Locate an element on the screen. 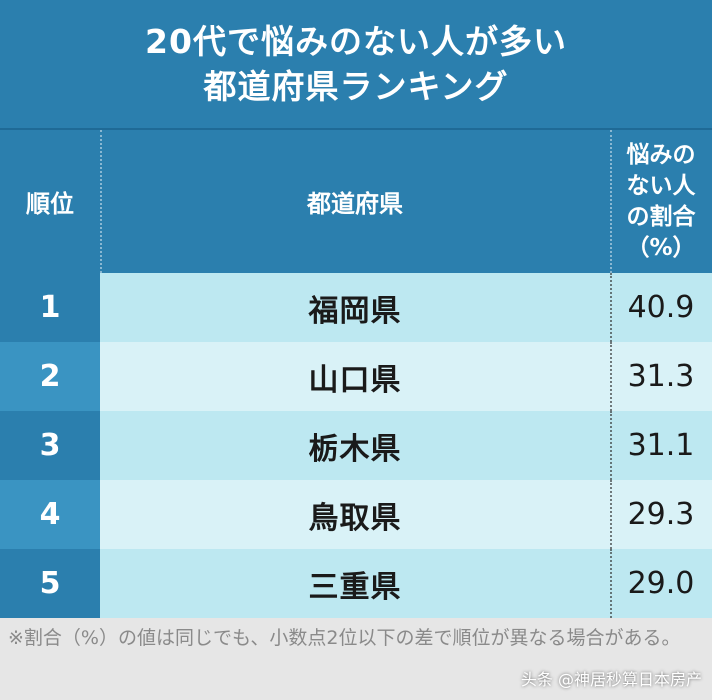 The height and width of the screenshot is (700, 712). title-line-1: 20代で悩みのない人が多い is located at coordinates (356, 41).